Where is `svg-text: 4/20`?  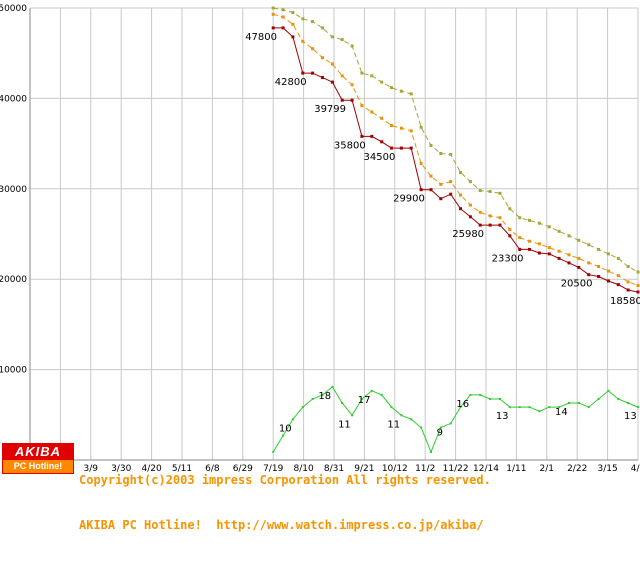 svg-text: 4/20 is located at coordinates (151, 469).